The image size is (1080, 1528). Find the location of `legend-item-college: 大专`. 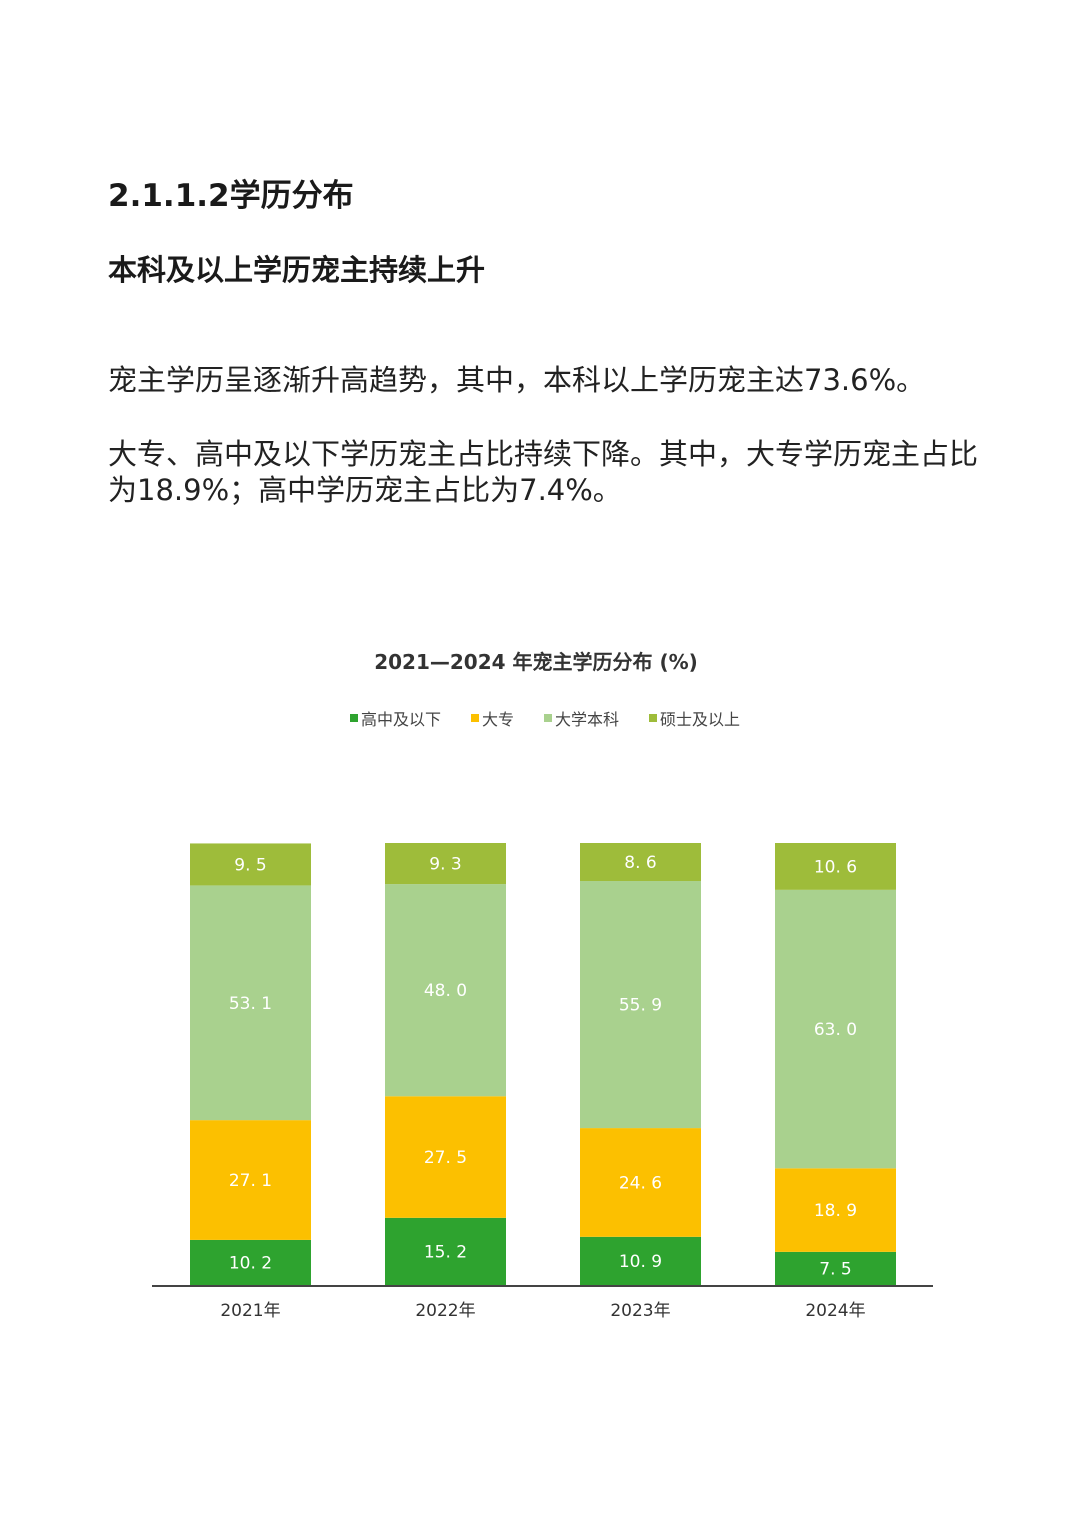

legend-item-college: 大专 is located at coordinates (492, 718).